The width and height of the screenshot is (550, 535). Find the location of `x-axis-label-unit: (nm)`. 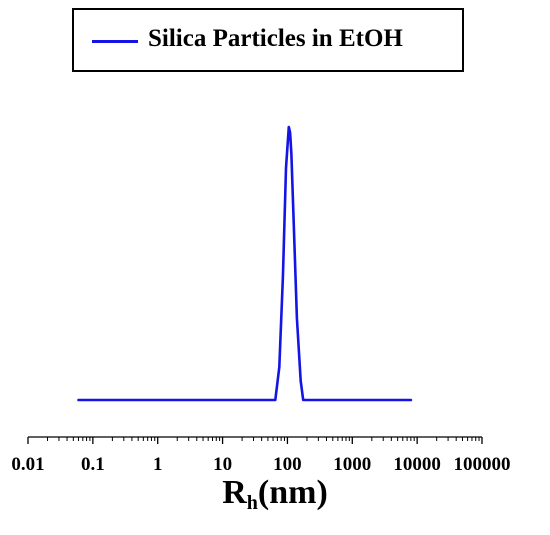

x-axis-label-unit: (nm) is located at coordinates (292, 492).